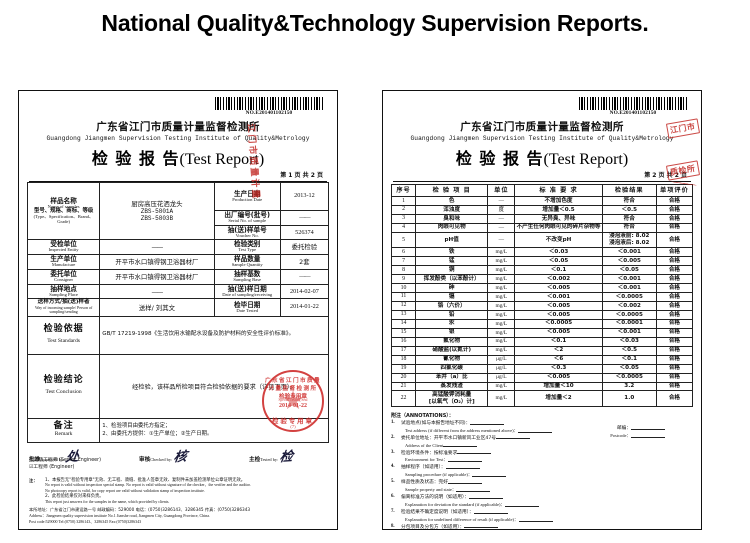 The height and width of the screenshot is (543, 750). What do you see at coordinates (403, 270) in the screenshot?
I see `cell-no: 8` at bounding box center [403, 270].